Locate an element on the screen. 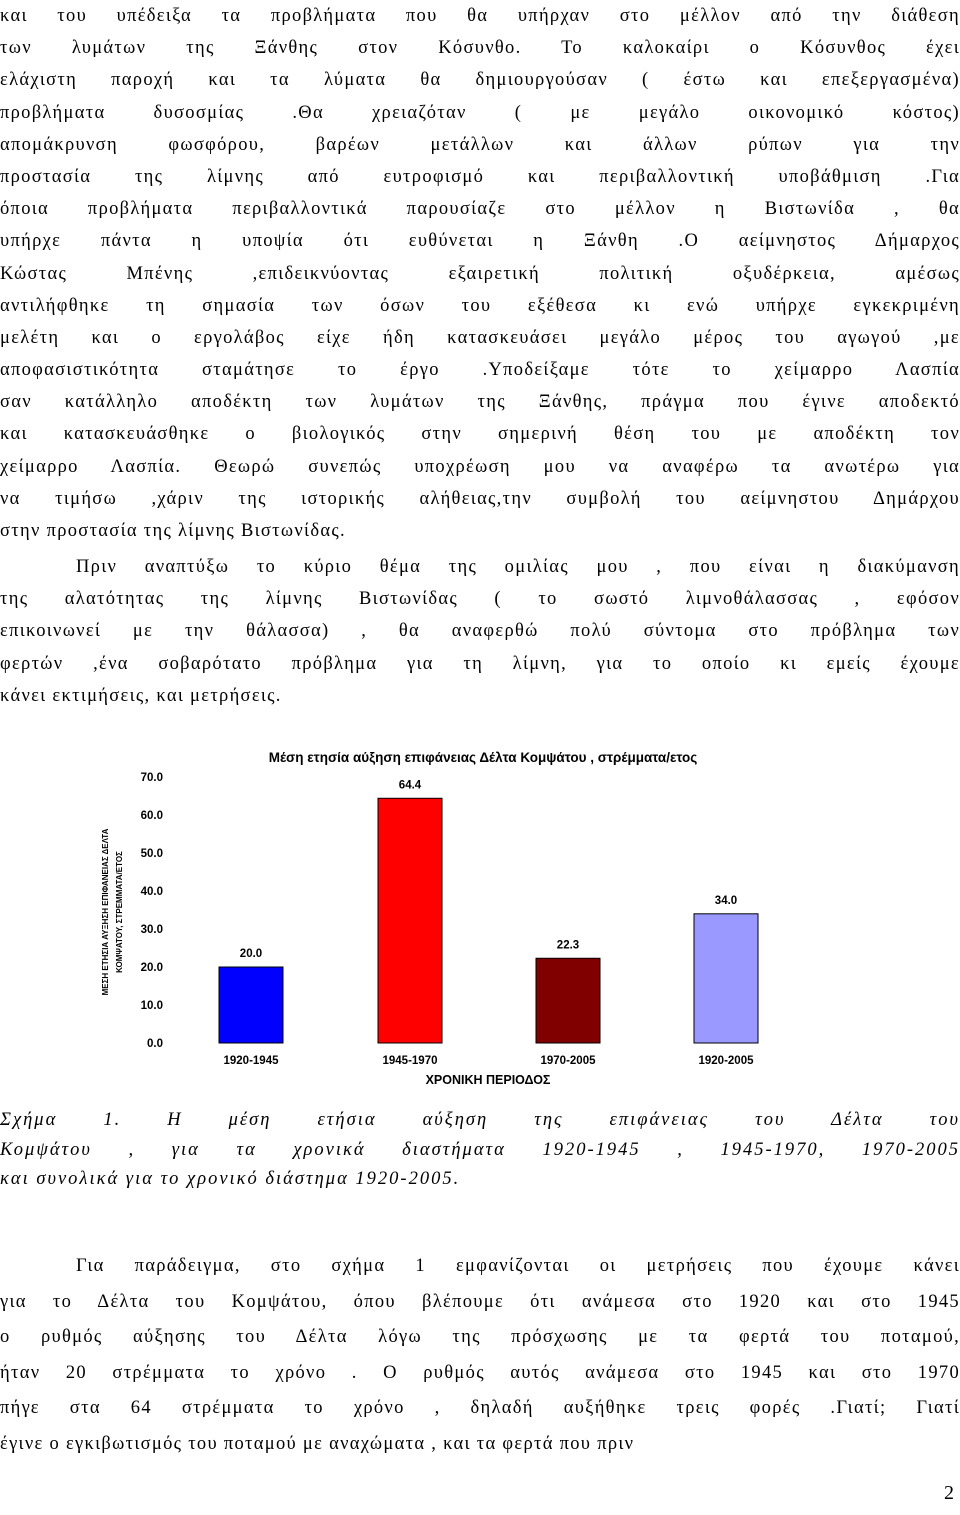 Image resolution: width=960 pixels, height=1515 pixels. y-tick-label: 70.0 is located at coordinates (152, 778).